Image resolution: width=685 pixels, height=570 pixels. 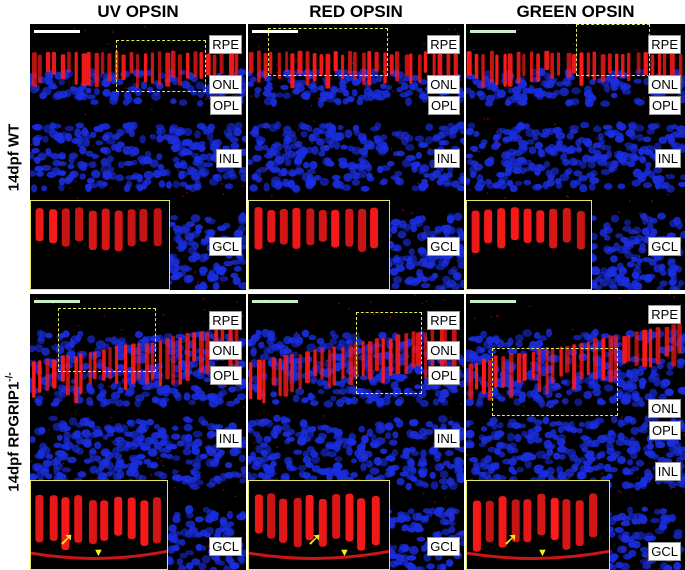 I want to click on micrograph-panel-uv-wt: RPE ONL OPL INL GCL, so click(x=138, y=157).